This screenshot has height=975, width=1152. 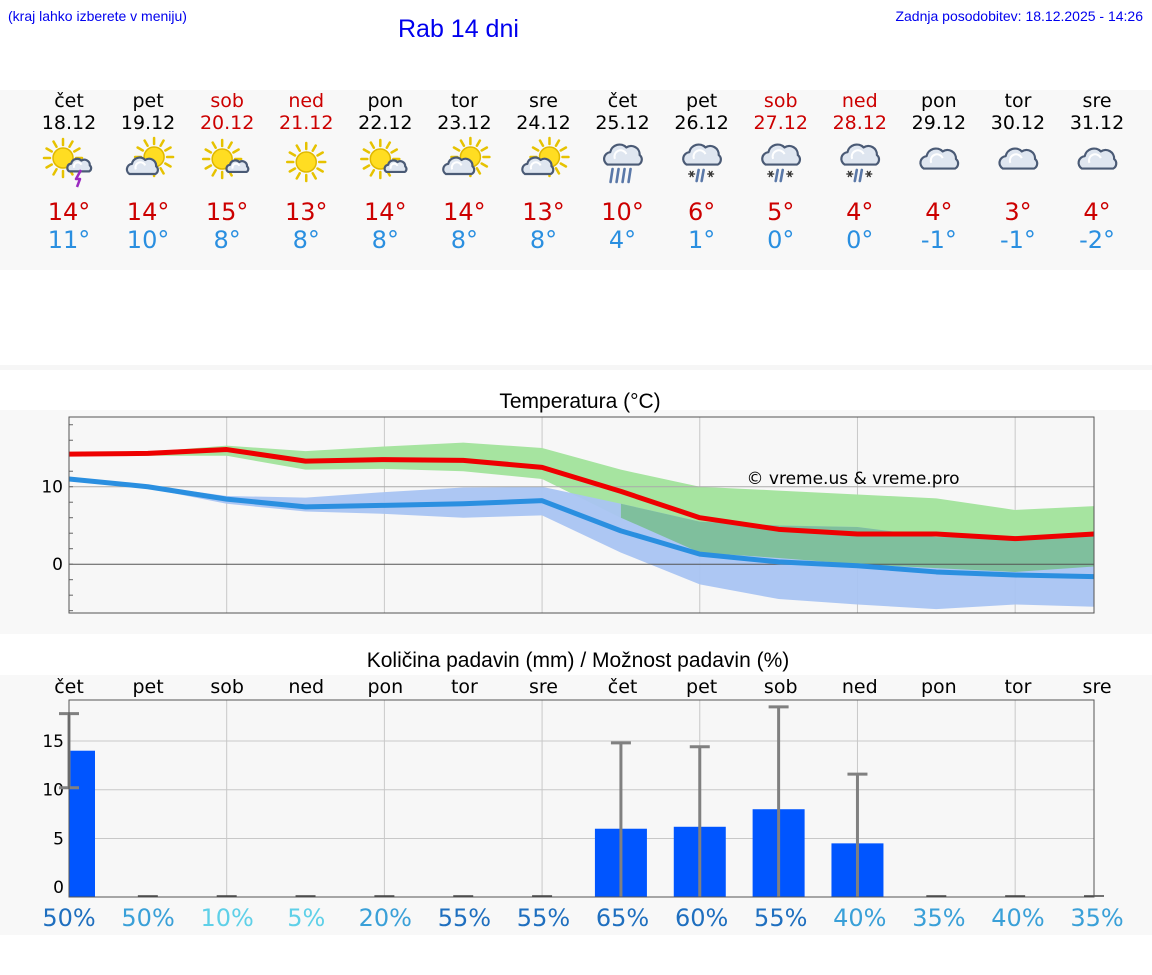 What do you see at coordinates (701, 123) in the screenshot?
I see `day-date: 26.12` at bounding box center [701, 123].